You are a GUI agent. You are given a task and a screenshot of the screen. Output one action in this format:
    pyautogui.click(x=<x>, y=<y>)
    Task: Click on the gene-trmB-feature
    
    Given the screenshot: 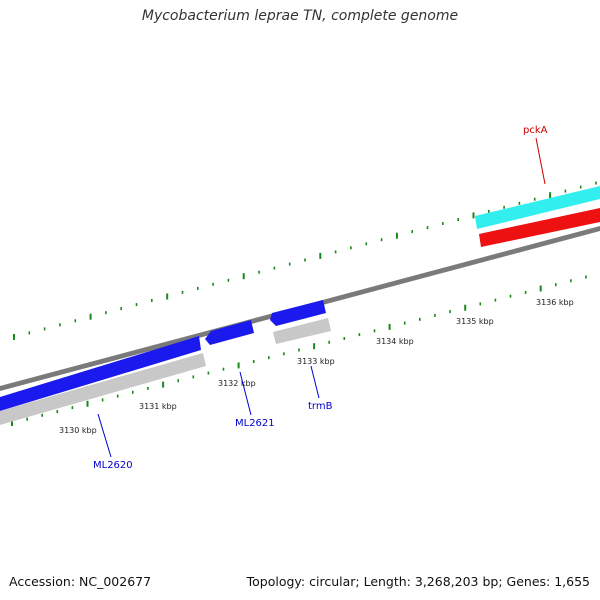 What is the action you would take?
    pyautogui.click(x=298, y=313)
    